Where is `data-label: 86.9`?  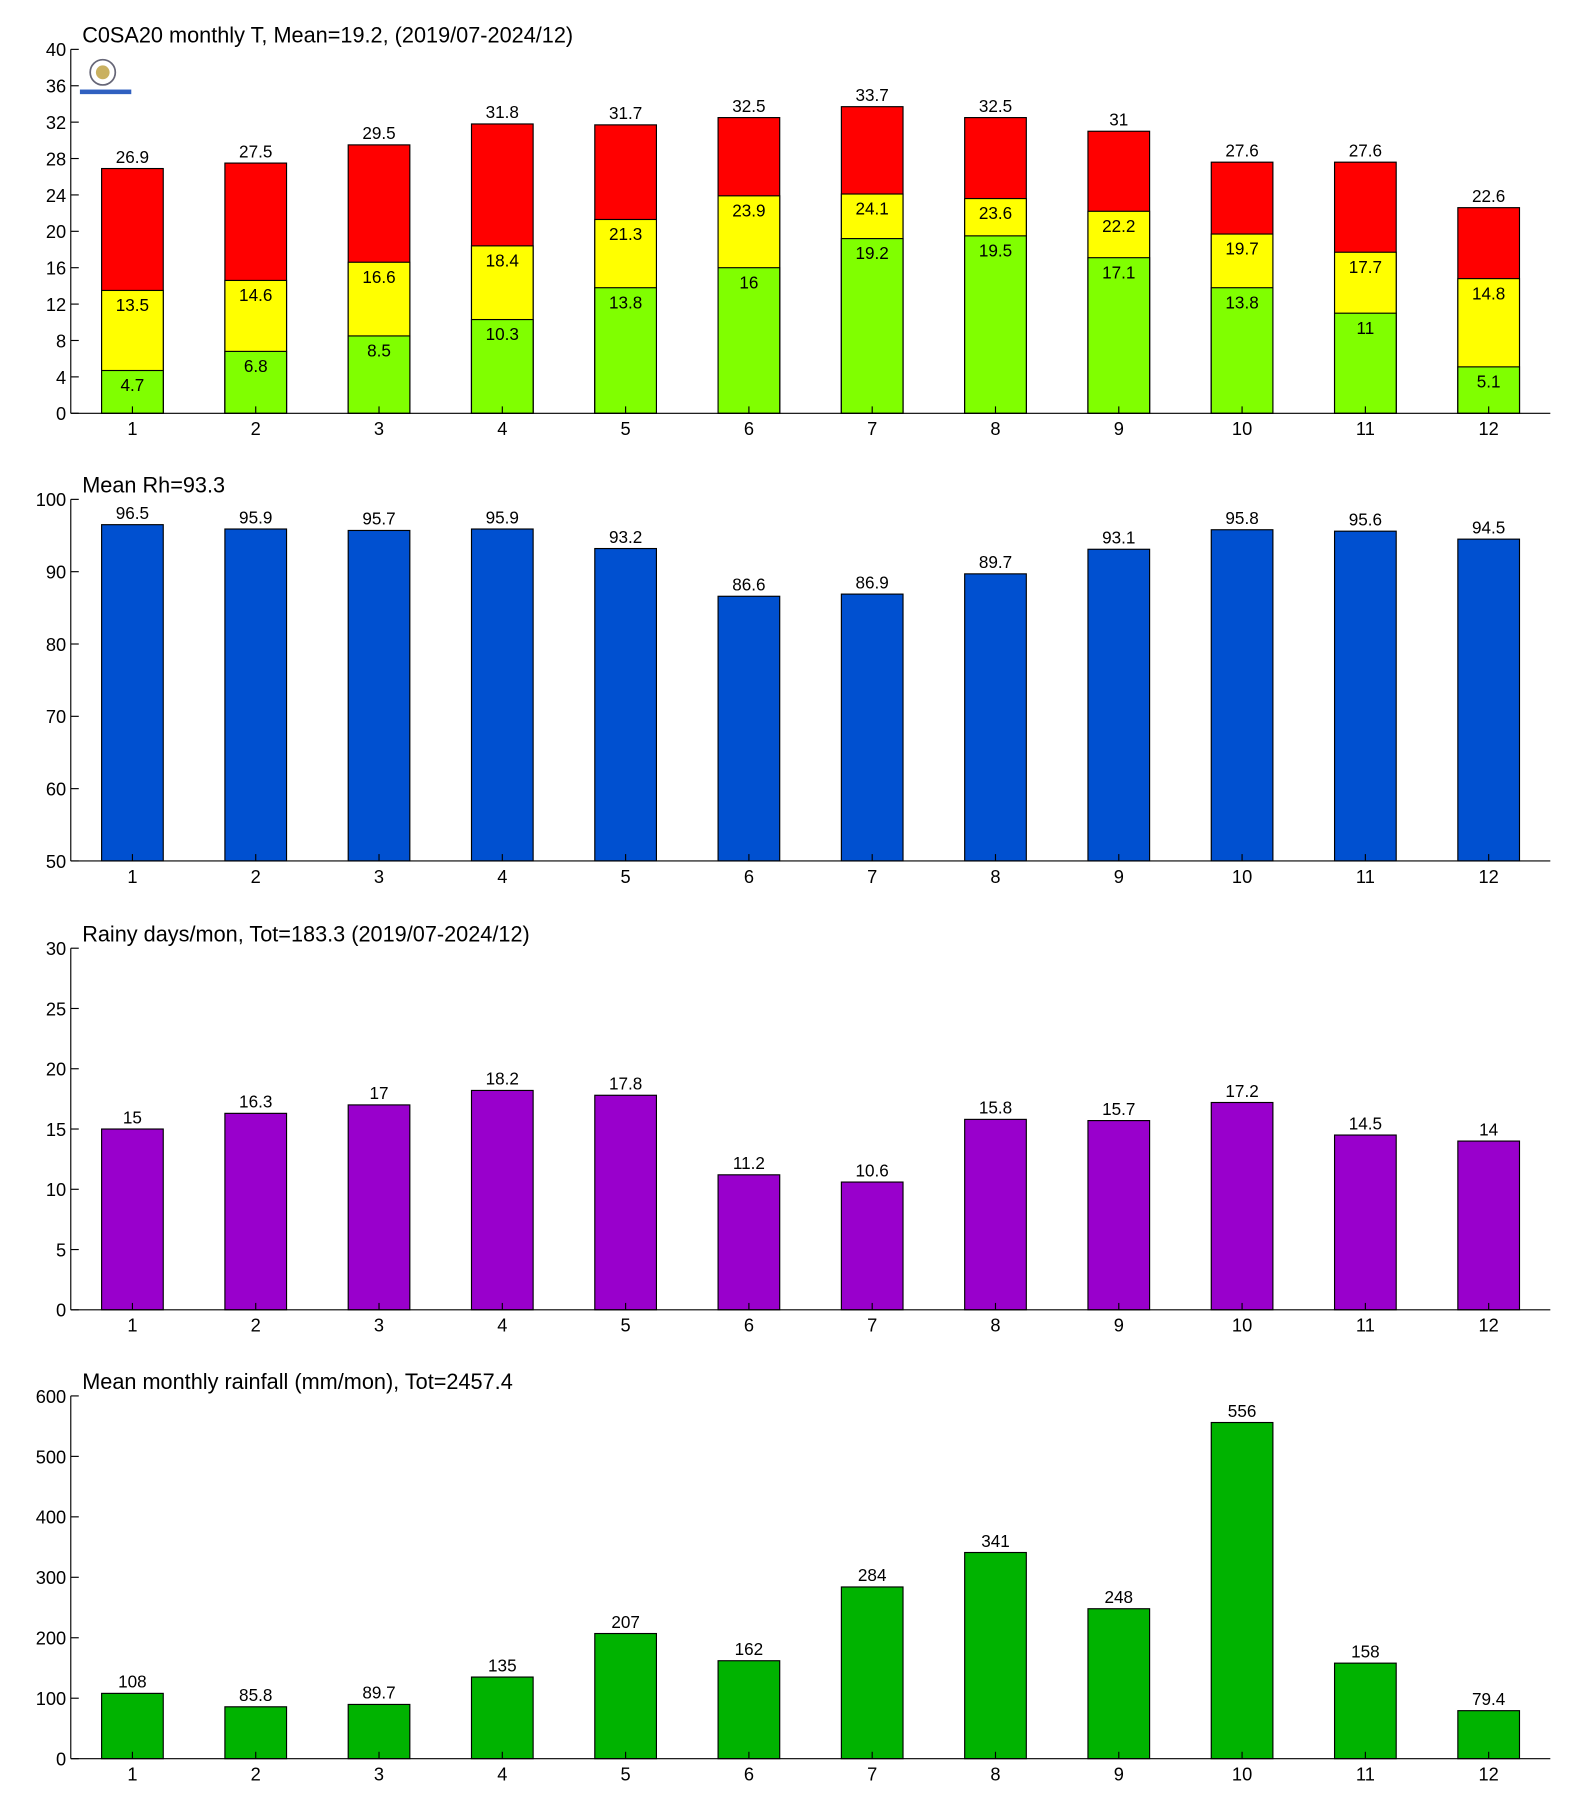 data-label: 86.9 is located at coordinates (872, 582).